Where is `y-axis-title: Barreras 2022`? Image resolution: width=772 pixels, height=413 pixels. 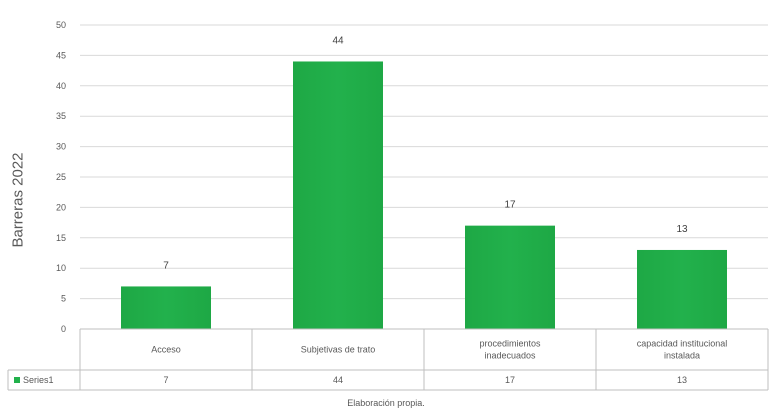 y-axis-title: Barreras 2022 is located at coordinates (18, 200).